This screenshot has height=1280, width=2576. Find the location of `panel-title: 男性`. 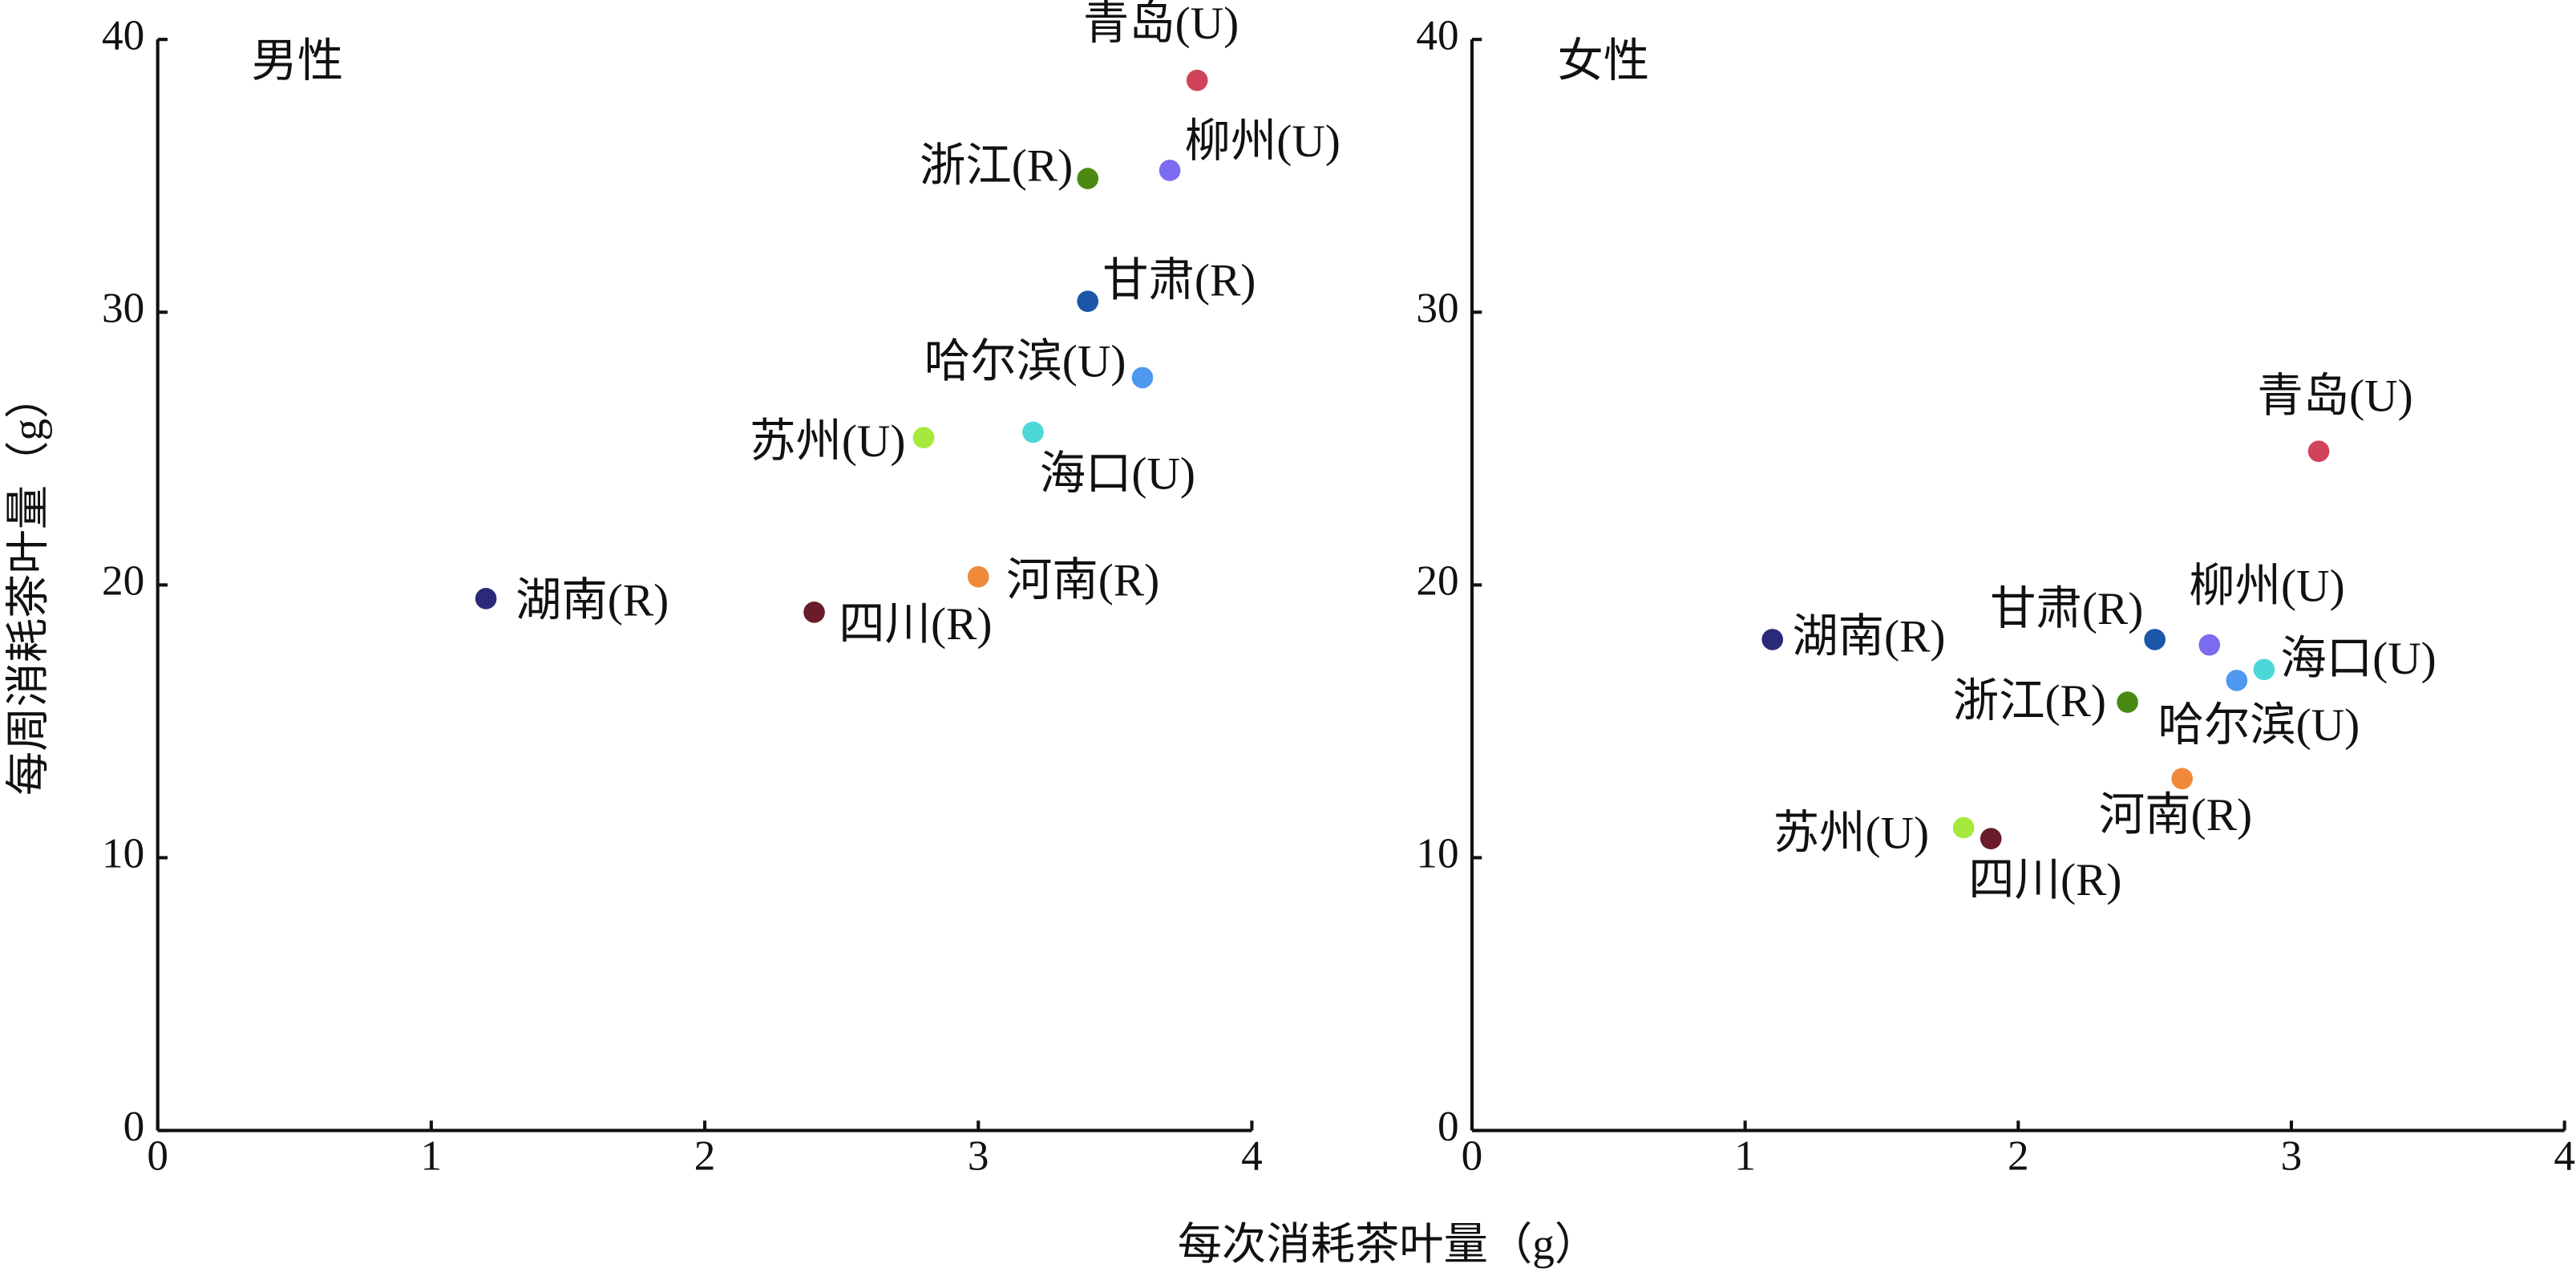

panel-title: 男性 is located at coordinates (298, 61).